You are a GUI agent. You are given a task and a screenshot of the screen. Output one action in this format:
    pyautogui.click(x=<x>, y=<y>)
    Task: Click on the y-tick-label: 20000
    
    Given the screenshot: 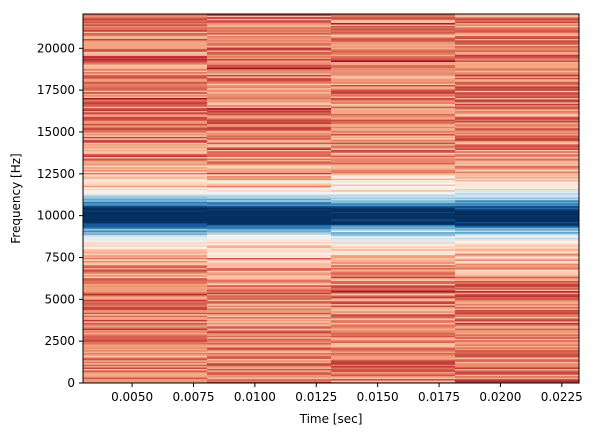 What is the action you would take?
    pyautogui.click(x=56, y=48)
    